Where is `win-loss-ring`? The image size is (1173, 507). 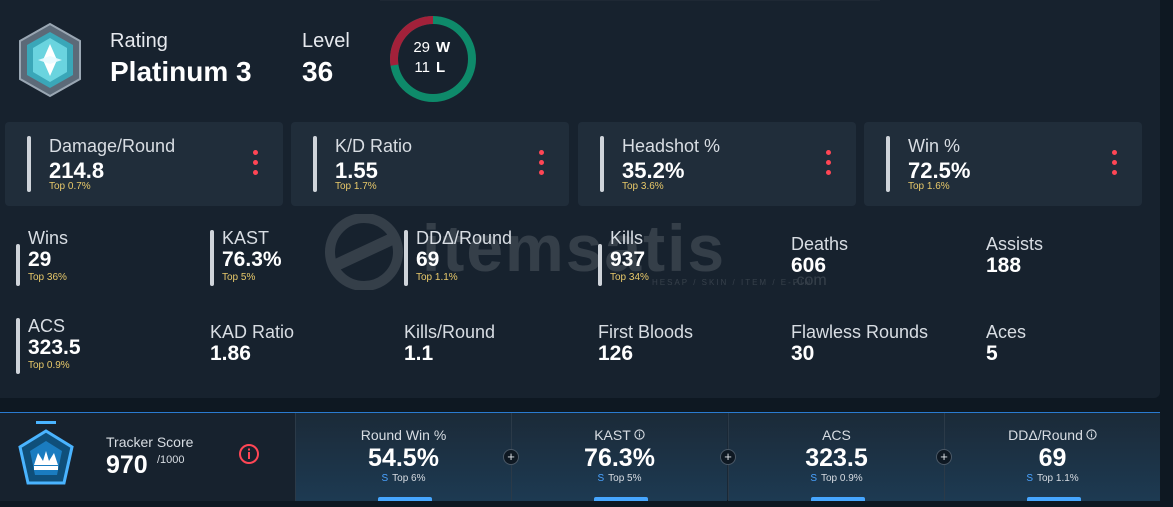 win-loss-ring is located at coordinates (433, 59).